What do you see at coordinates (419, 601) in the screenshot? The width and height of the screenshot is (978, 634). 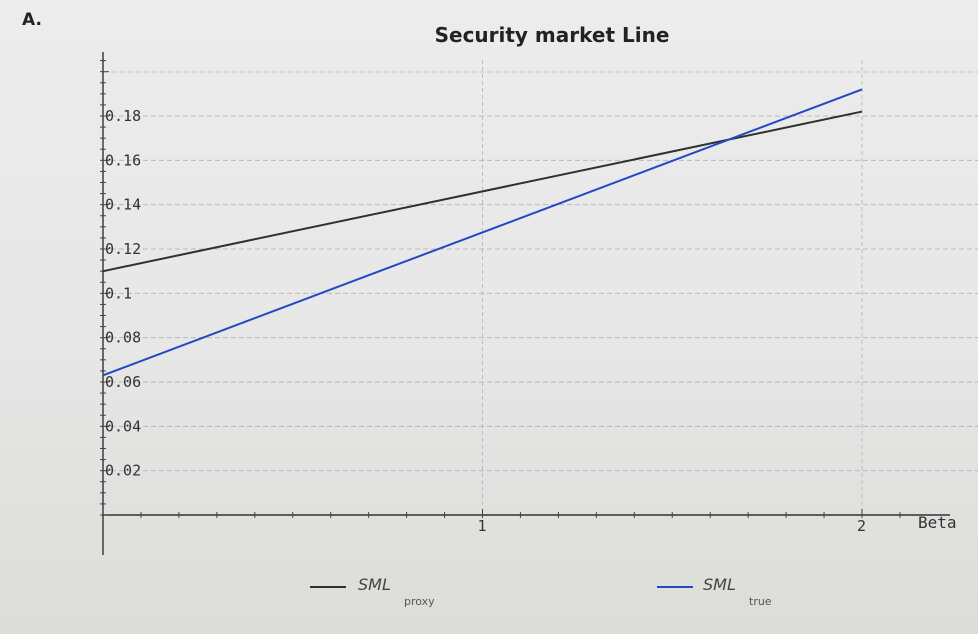 I see `legend-subscript-proxy: proxy` at bounding box center [419, 601].